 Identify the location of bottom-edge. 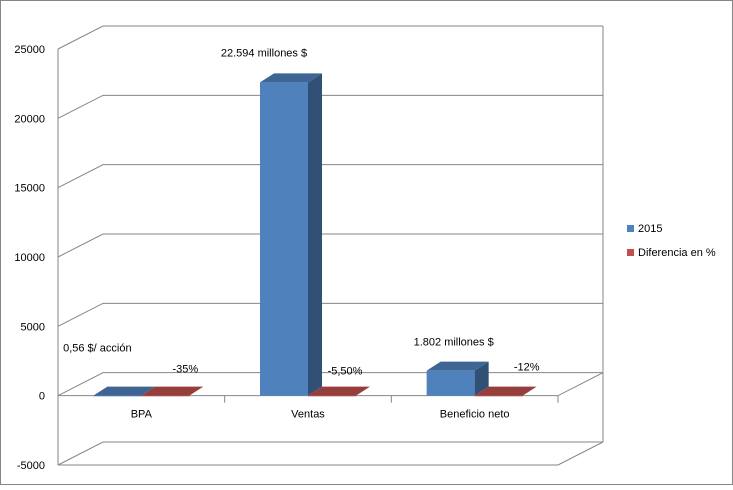
(331, 453).